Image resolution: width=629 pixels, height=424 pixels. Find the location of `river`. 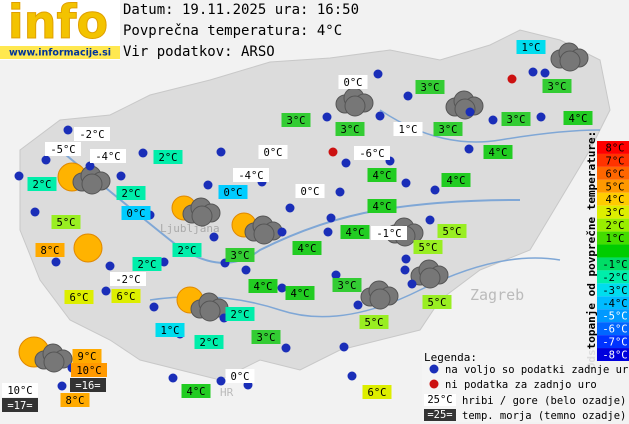

river is located at coordinates (355, 287).